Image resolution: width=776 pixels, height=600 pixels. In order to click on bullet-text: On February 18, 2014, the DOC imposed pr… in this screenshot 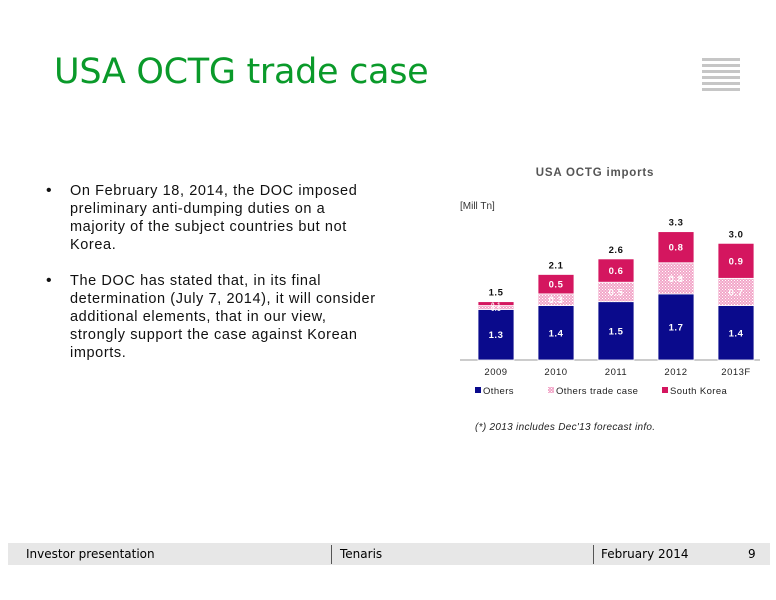, I will do `click(214, 218)`.